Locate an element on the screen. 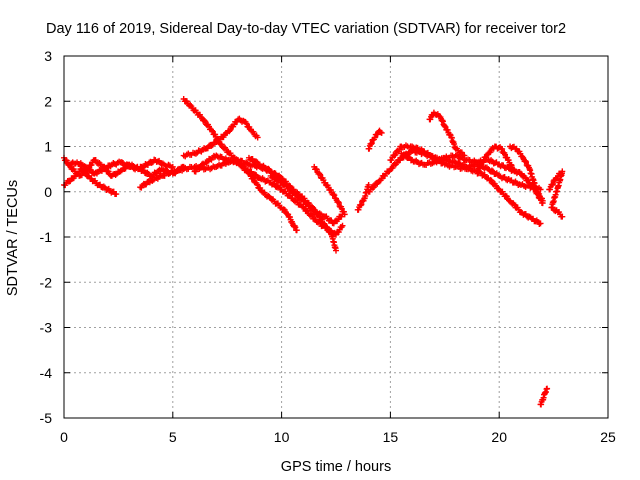 The image size is (640, 480). series-track-j is located at coordinates (329, 190).